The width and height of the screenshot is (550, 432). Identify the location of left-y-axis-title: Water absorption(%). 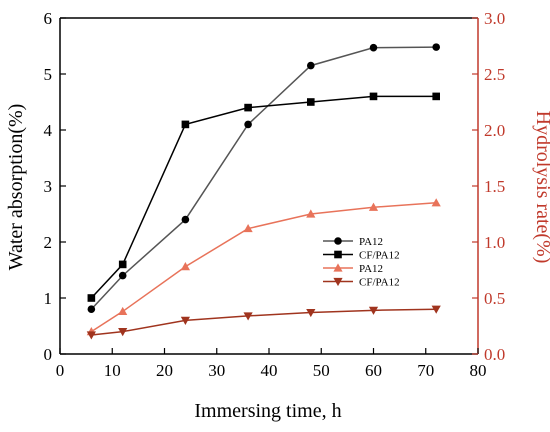
(16, 187).